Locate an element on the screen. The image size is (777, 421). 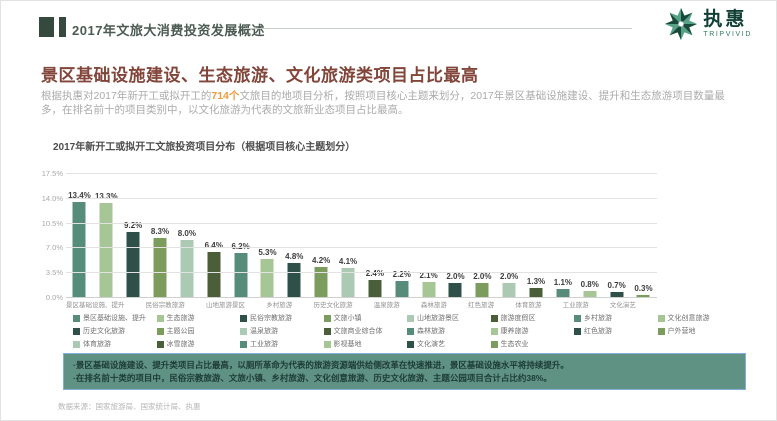
legend-item: 民俗宗教旅游 is located at coordinates (282, 318).